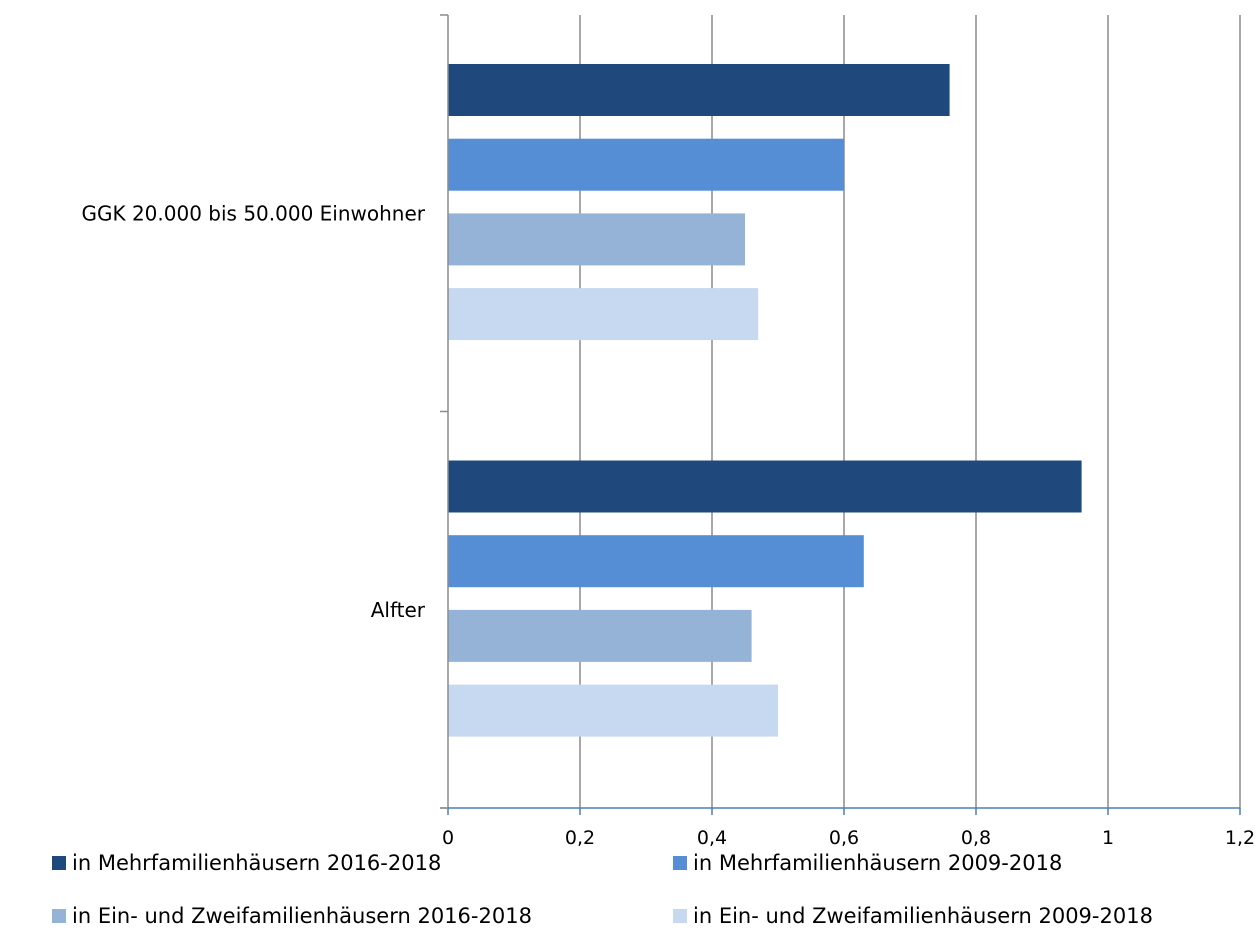  Describe the element at coordinates (257, 863) in the screenshot. I see `legend-label: in Mehrfamilienhäusern 2016-2018` at that location.